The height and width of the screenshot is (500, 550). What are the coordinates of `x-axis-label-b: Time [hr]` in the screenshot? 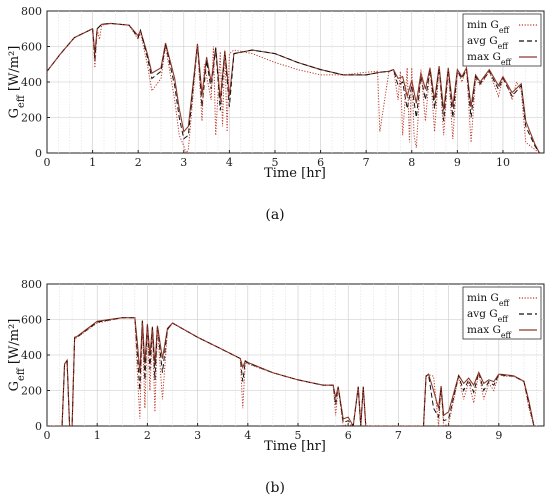 It's located at (295, 446).